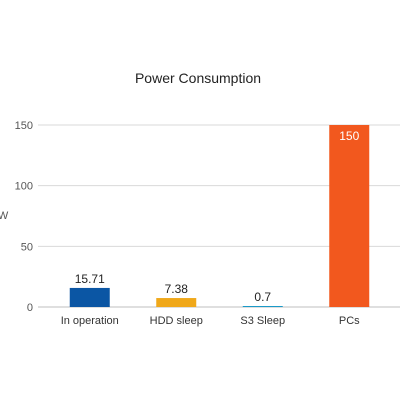 The height and width of the screenshot is (400, 400). Describe the element at coordinates (27, 247) in the screenshot. I see `y-tick-label: 50` at that location.